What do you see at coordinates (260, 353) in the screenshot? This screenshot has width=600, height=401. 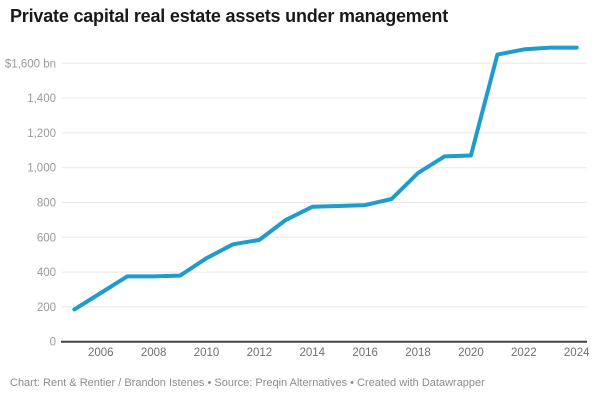 I see `x-tick-label: 2012` at bounding box center [260, 353].